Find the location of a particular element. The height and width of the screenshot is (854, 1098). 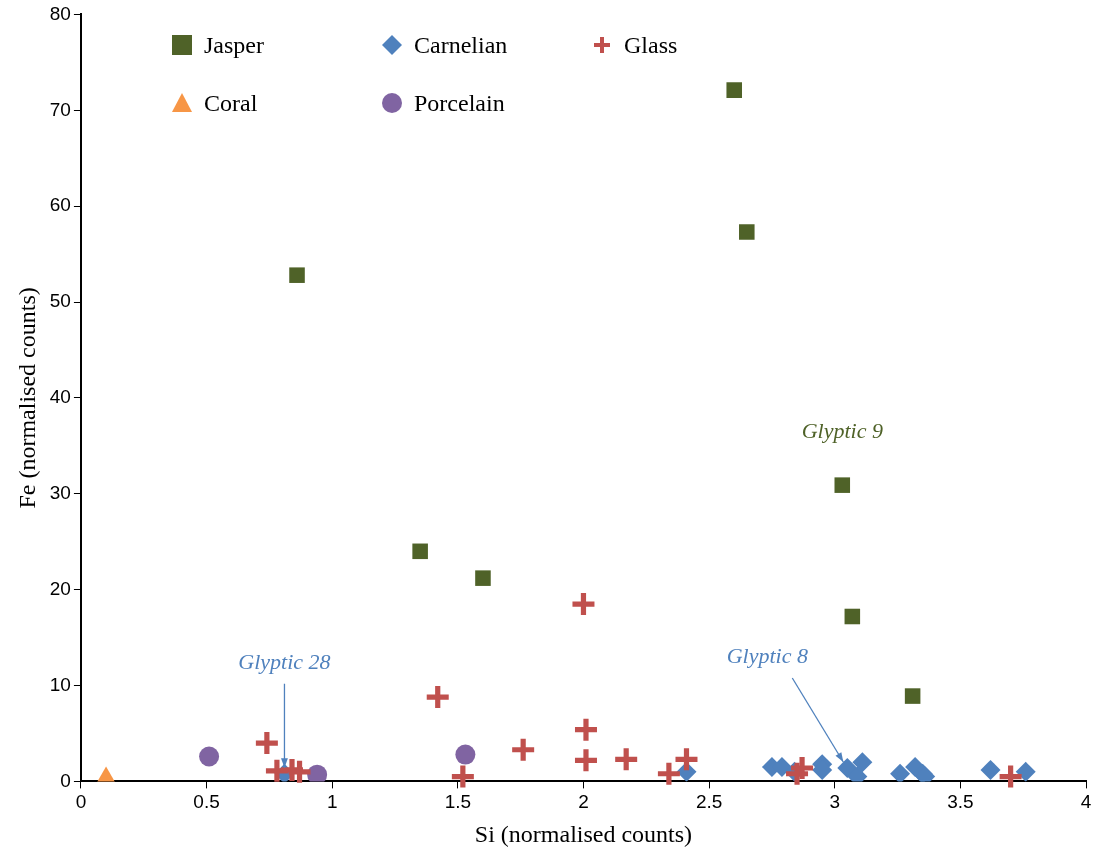

y-tick-label: 50 is located at coordinates (60, 301).